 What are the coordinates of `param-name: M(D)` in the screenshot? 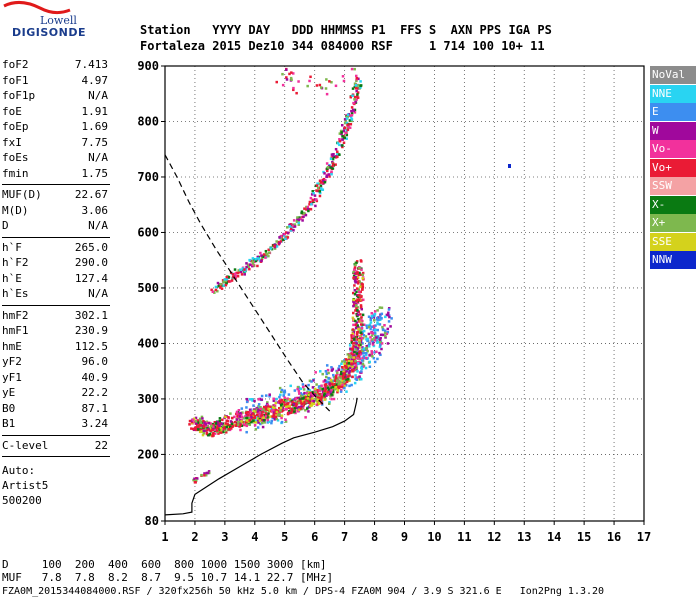 It's located at (15, 210).